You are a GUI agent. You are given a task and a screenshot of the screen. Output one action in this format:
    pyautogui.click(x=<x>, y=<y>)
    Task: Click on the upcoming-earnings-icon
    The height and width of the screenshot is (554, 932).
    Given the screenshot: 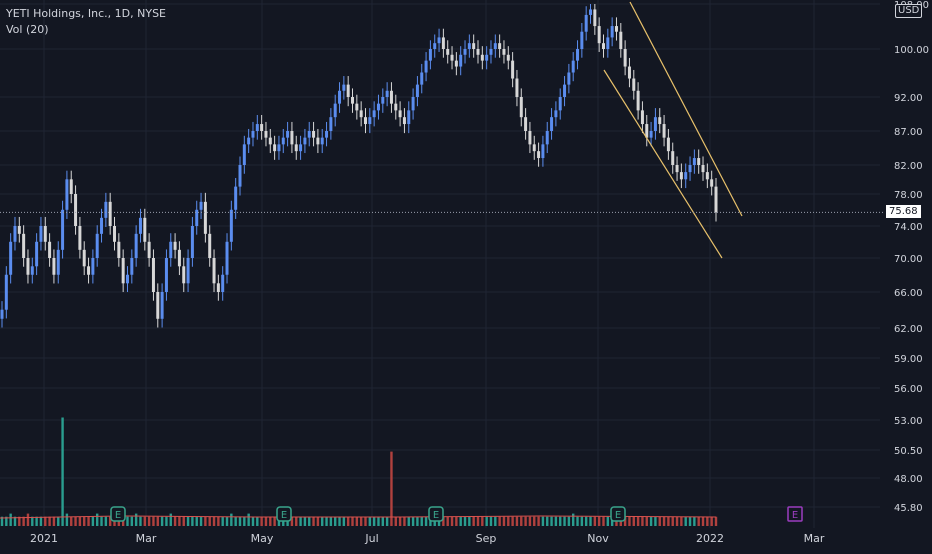 What is the action you would take?
    pyautogui.click(x=795, y=514)
    